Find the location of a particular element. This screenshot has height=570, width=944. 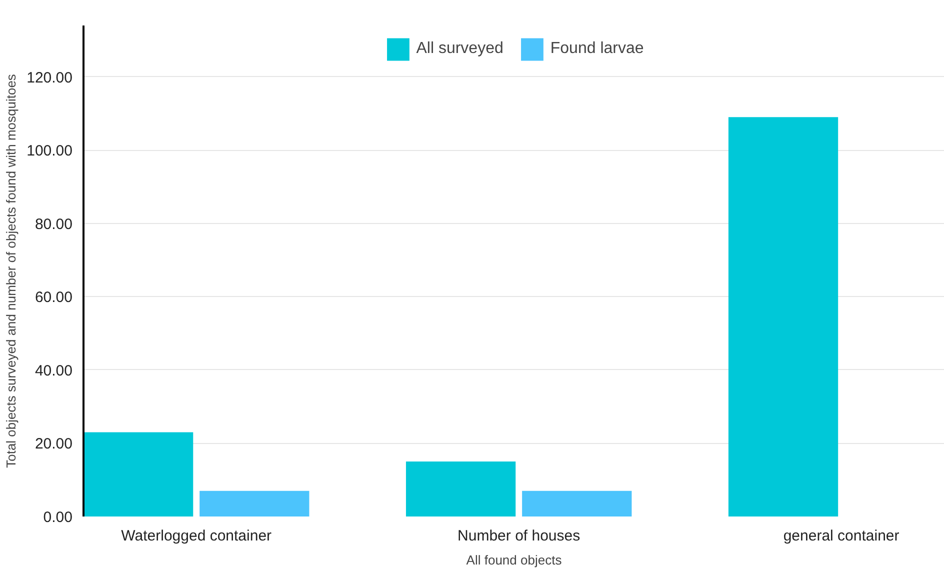

y-tick-label: 20.00 is located at coordinates (53, 444).